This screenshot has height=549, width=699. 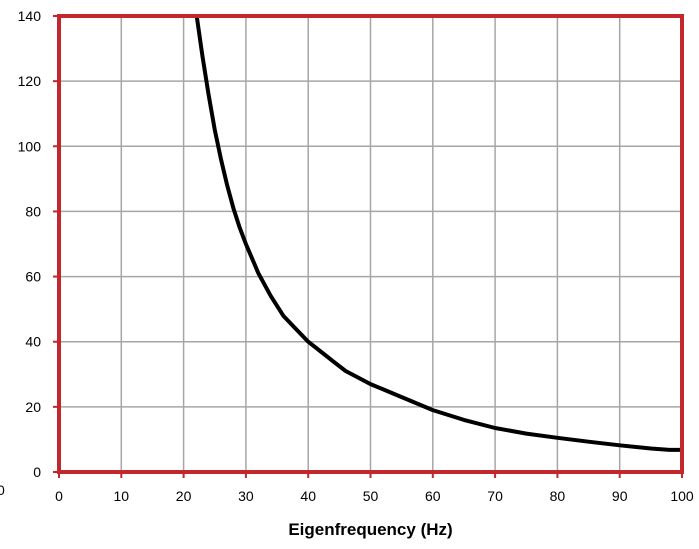 I want to click on x-tick-label: 30, so click(x=246, y=496).